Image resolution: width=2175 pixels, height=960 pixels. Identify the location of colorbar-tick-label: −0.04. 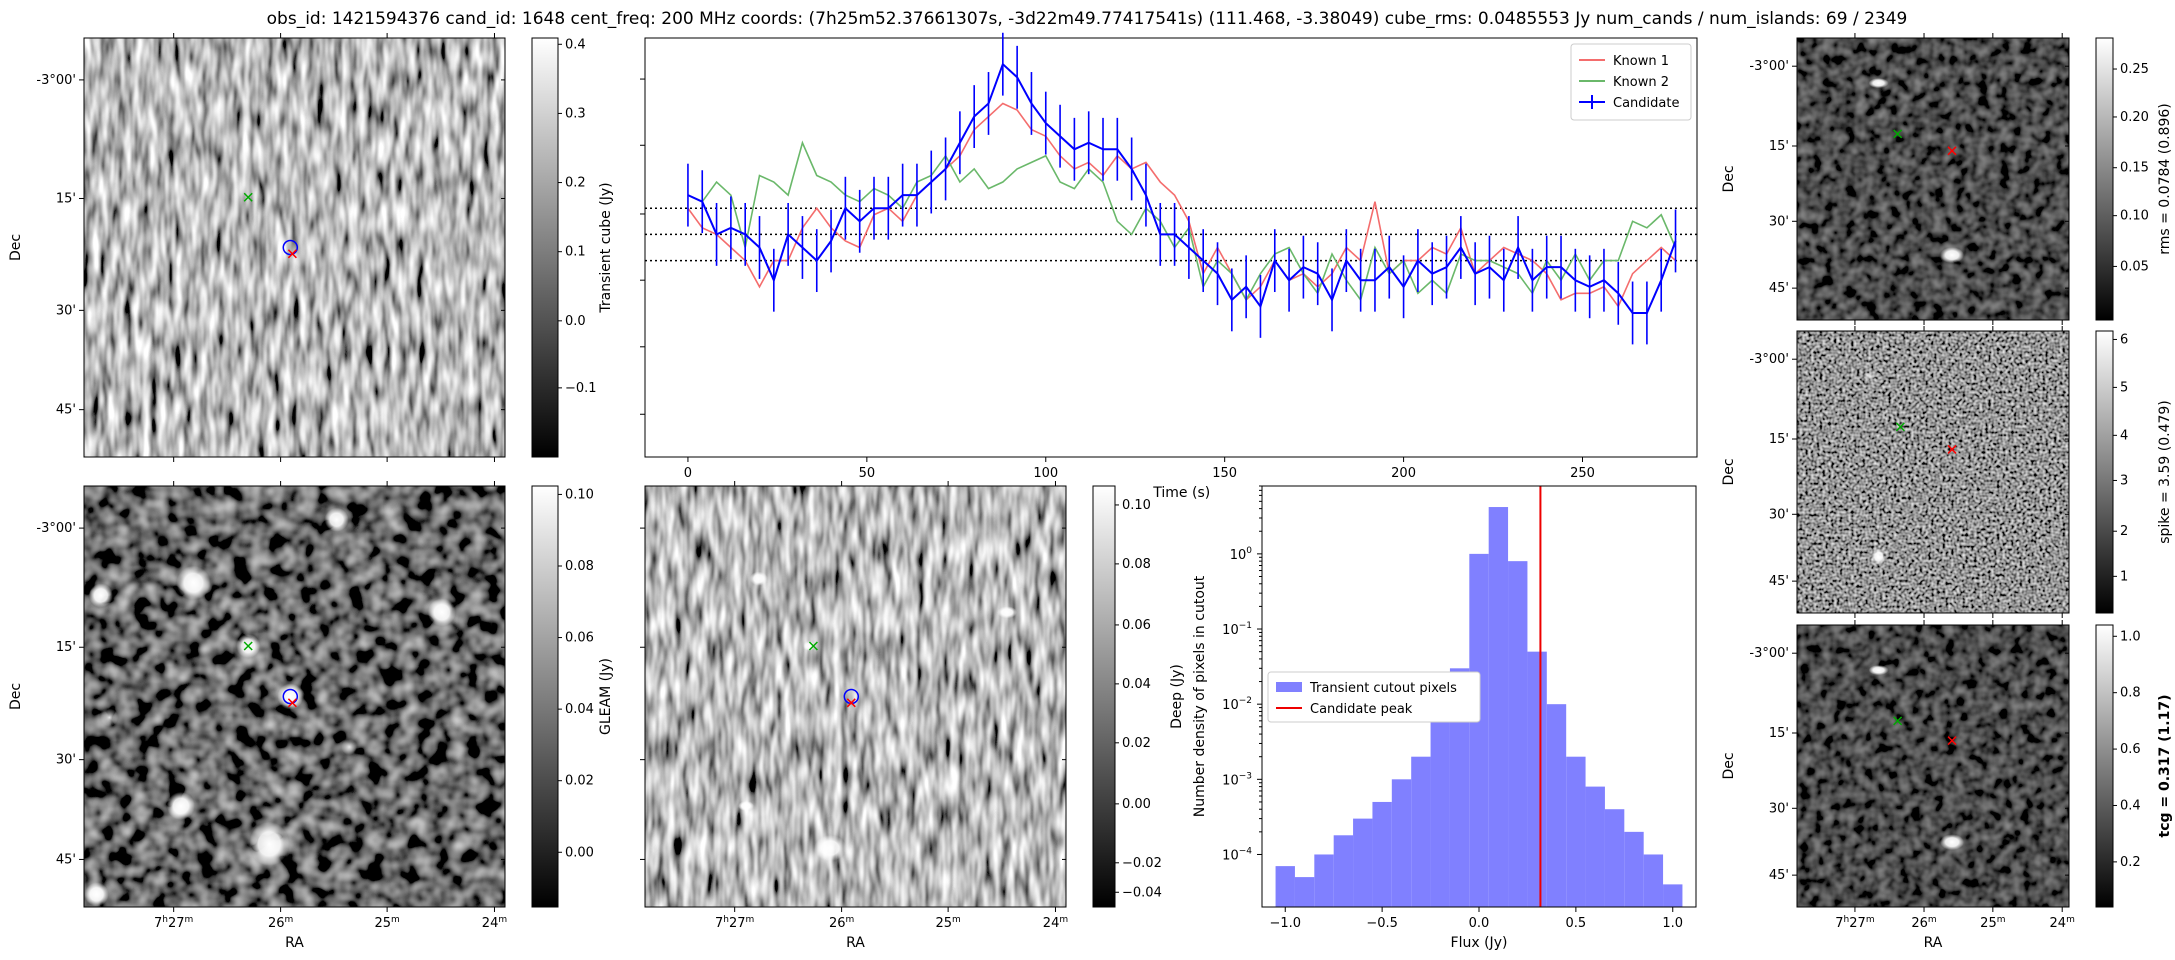
(1142, 892).